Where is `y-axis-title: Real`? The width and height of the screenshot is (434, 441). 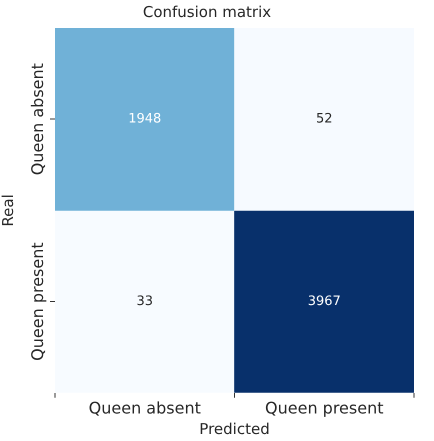
y-axis-title: Real is located at coordinates (8, 210).